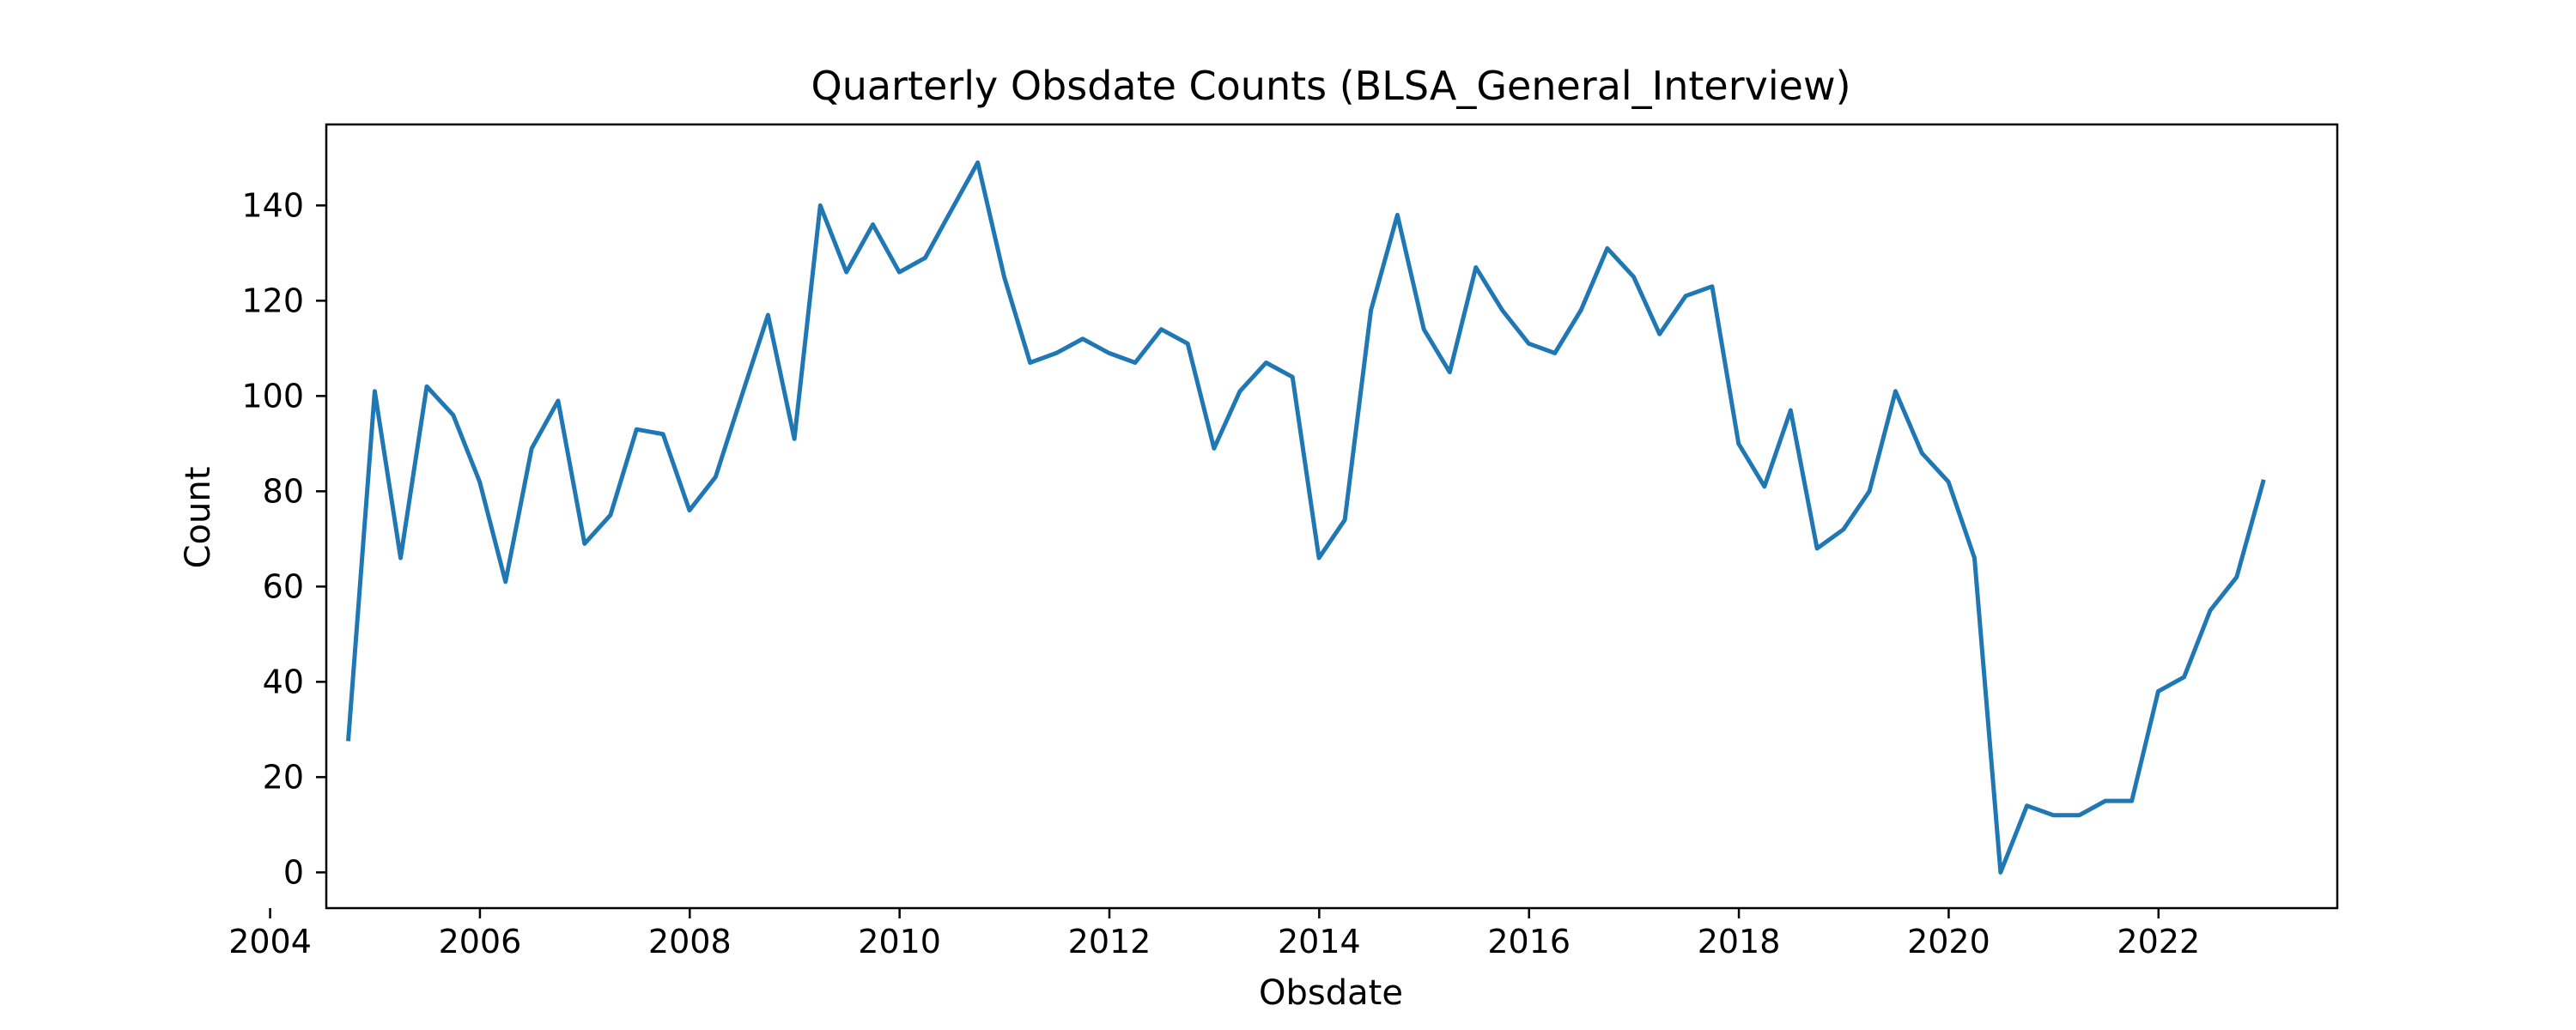 The width and height of the screenshot is (2576, 1030). What do you see at coordinates (198, 518) in the screenshot?
I see `y-axis-title: Count` at bounding box center [198, 518].